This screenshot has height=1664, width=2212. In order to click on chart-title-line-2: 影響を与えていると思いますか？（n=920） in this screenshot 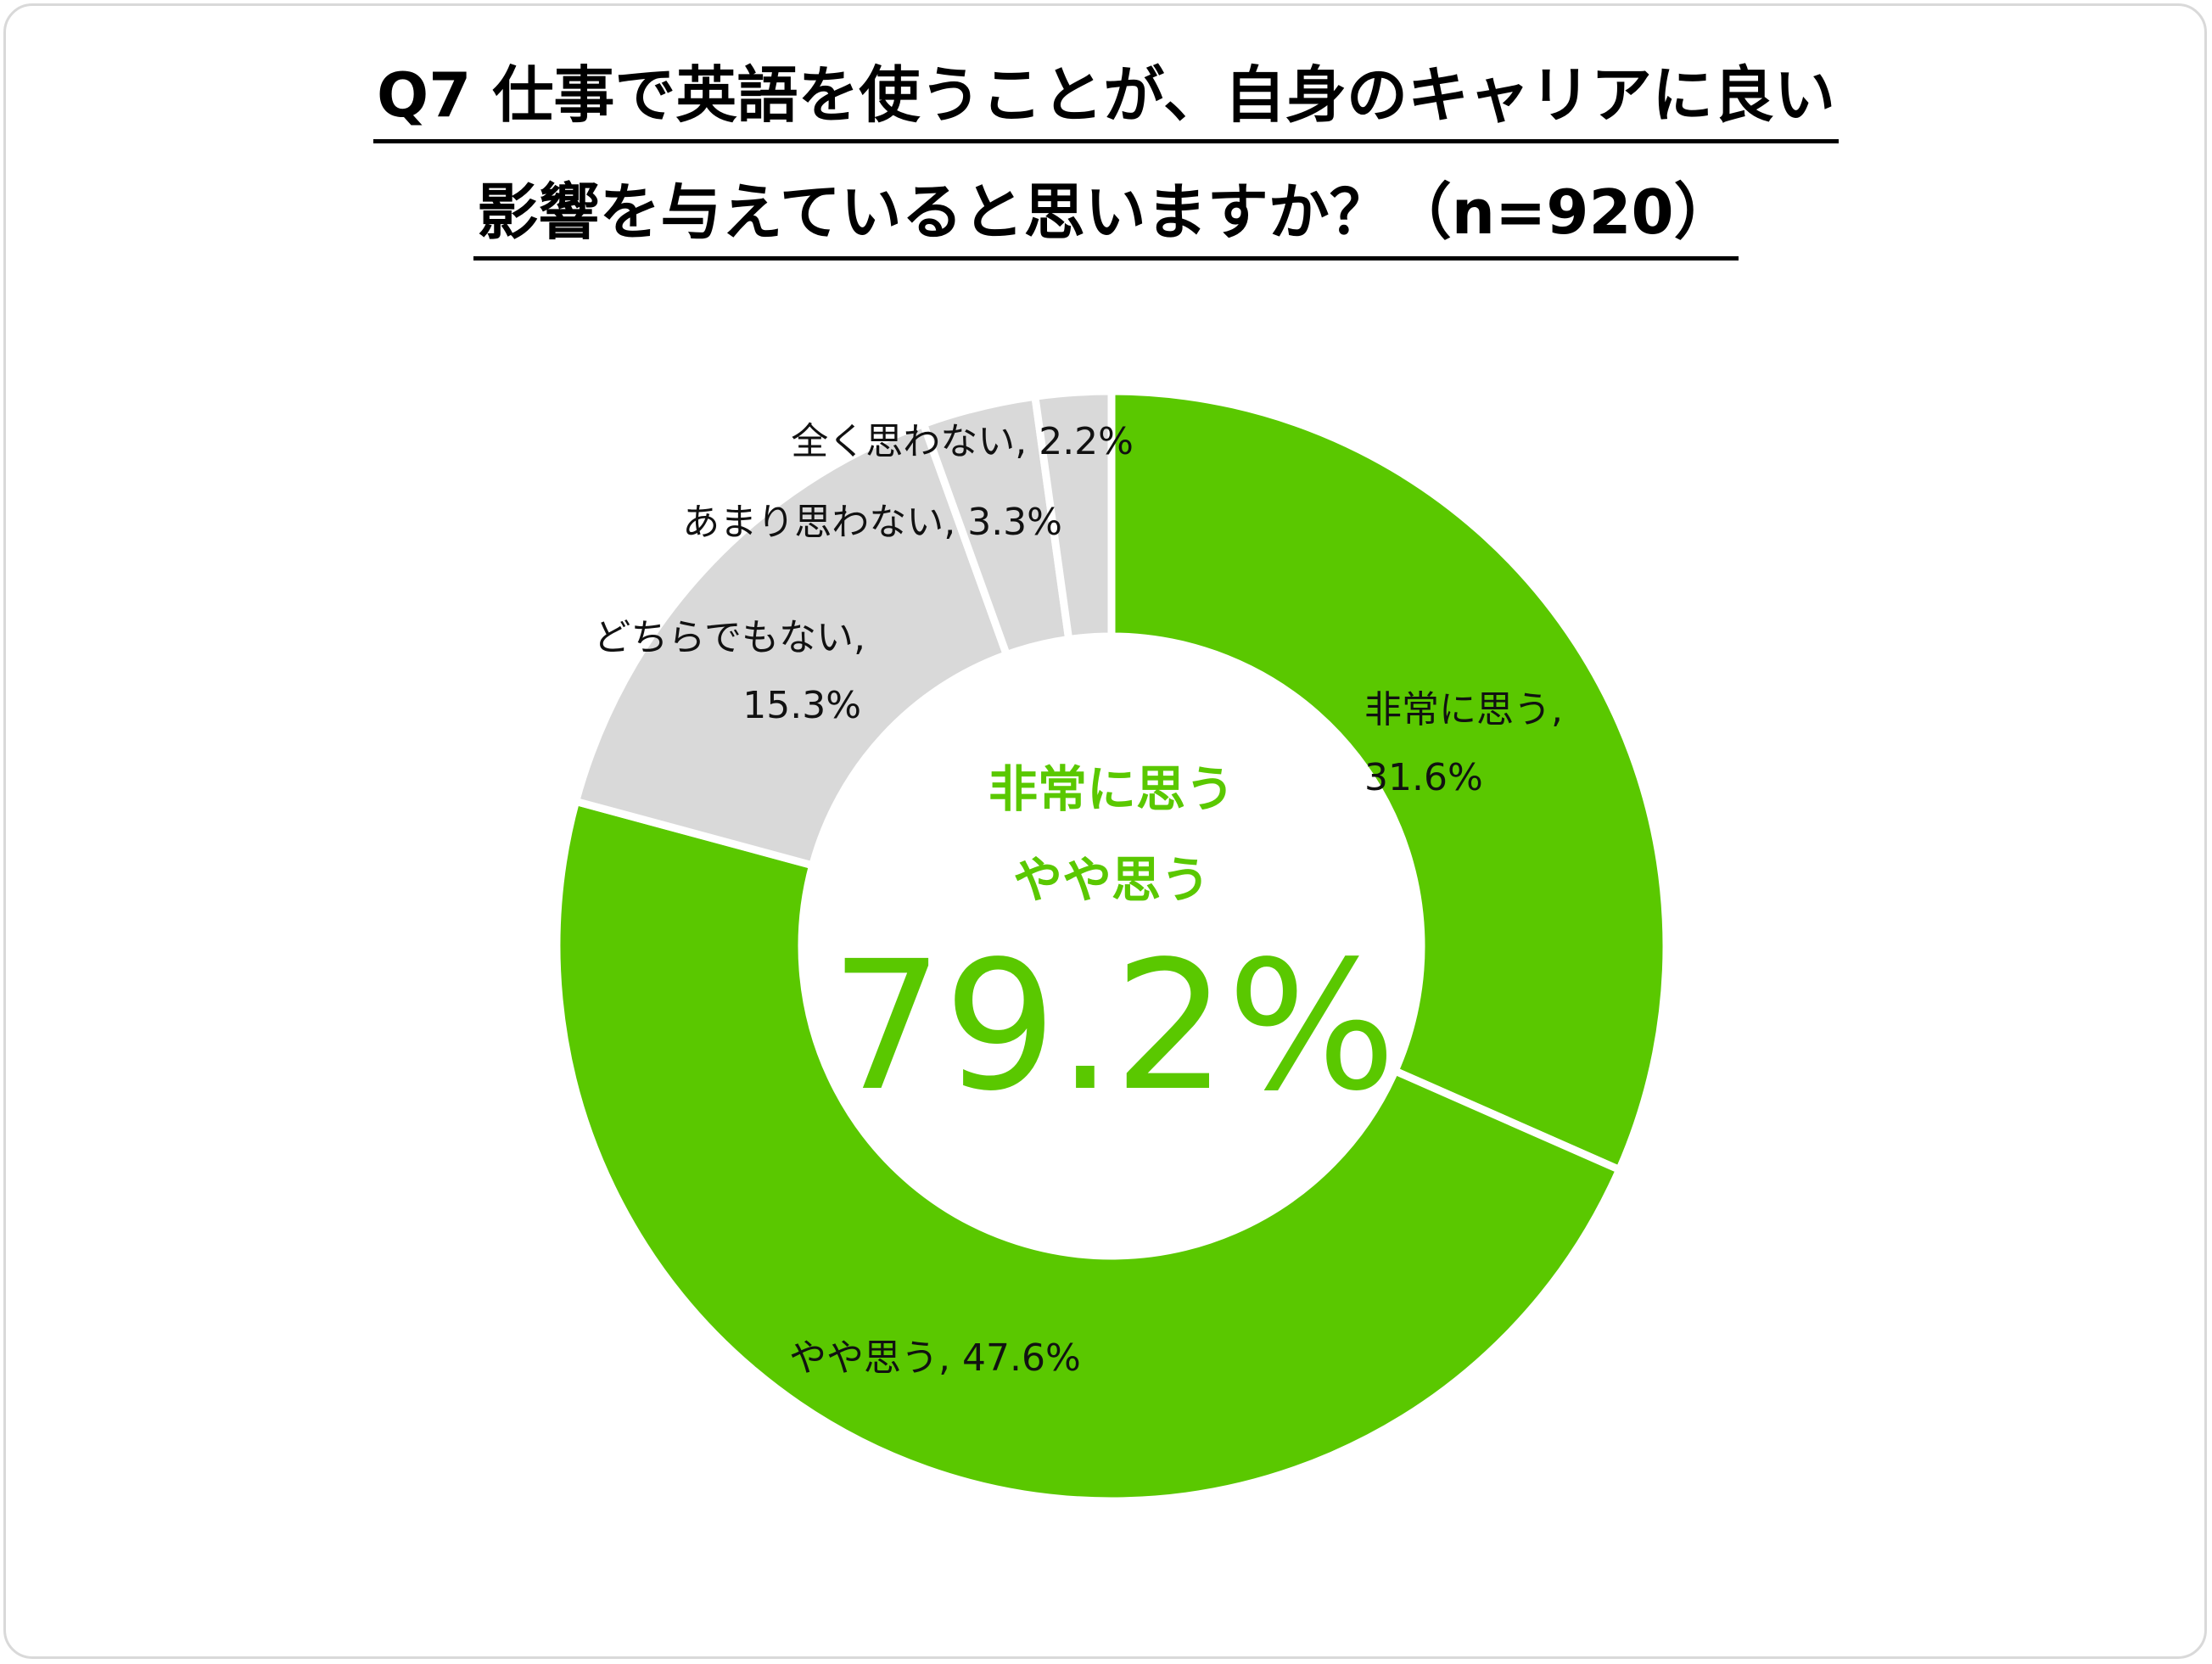, I will do `click(1106, 215)`.